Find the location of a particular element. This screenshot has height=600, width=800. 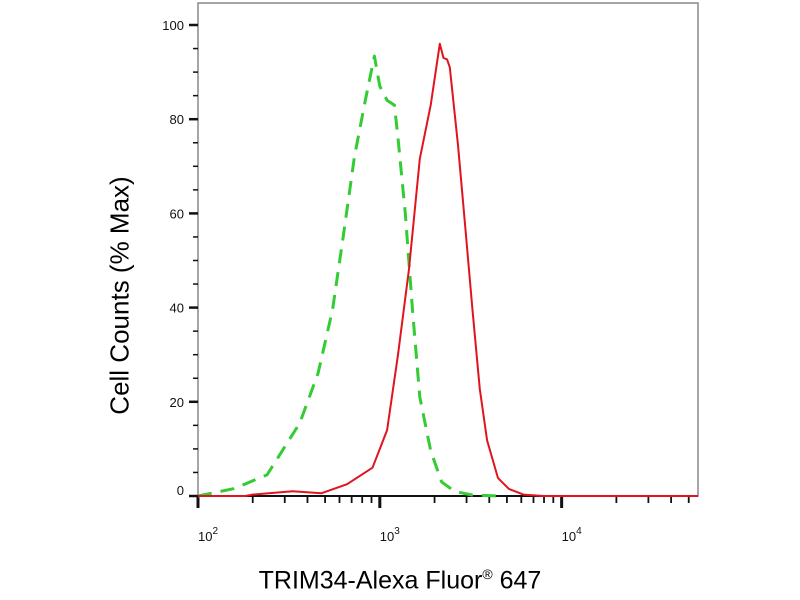

x-tick-exponent: 2 is located at coordinates (215, 531).